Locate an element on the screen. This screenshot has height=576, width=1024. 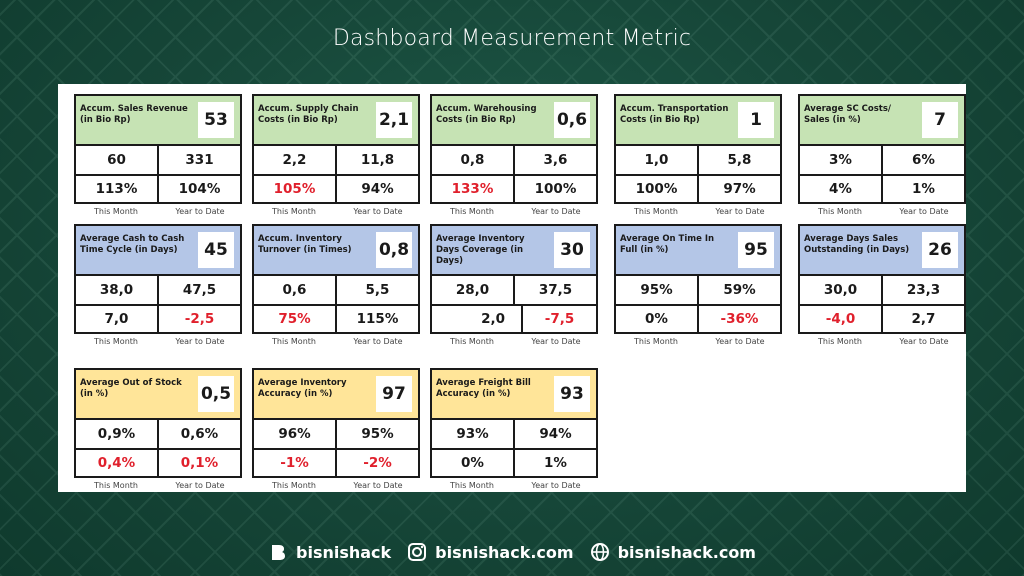
values-row: 2,2 11,8 is located at coordinates (336, 160).